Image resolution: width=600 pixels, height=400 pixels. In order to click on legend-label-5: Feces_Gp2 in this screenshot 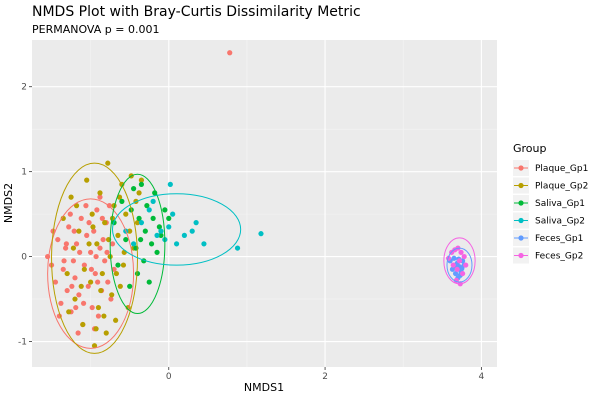, I will do `click(559, 257)`.